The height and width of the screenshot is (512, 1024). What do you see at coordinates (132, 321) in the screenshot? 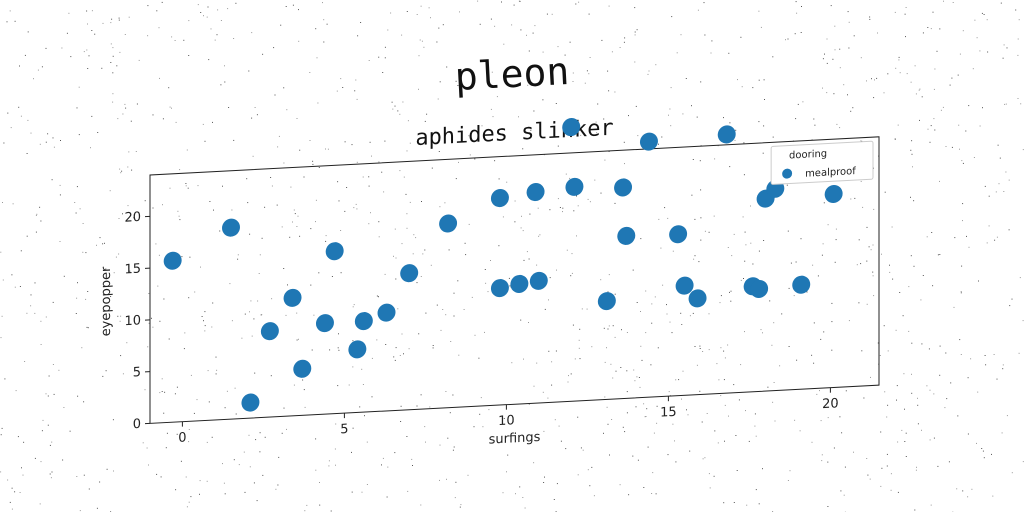
I see `y-tick-label: 10` at bounding box center [132, 321].